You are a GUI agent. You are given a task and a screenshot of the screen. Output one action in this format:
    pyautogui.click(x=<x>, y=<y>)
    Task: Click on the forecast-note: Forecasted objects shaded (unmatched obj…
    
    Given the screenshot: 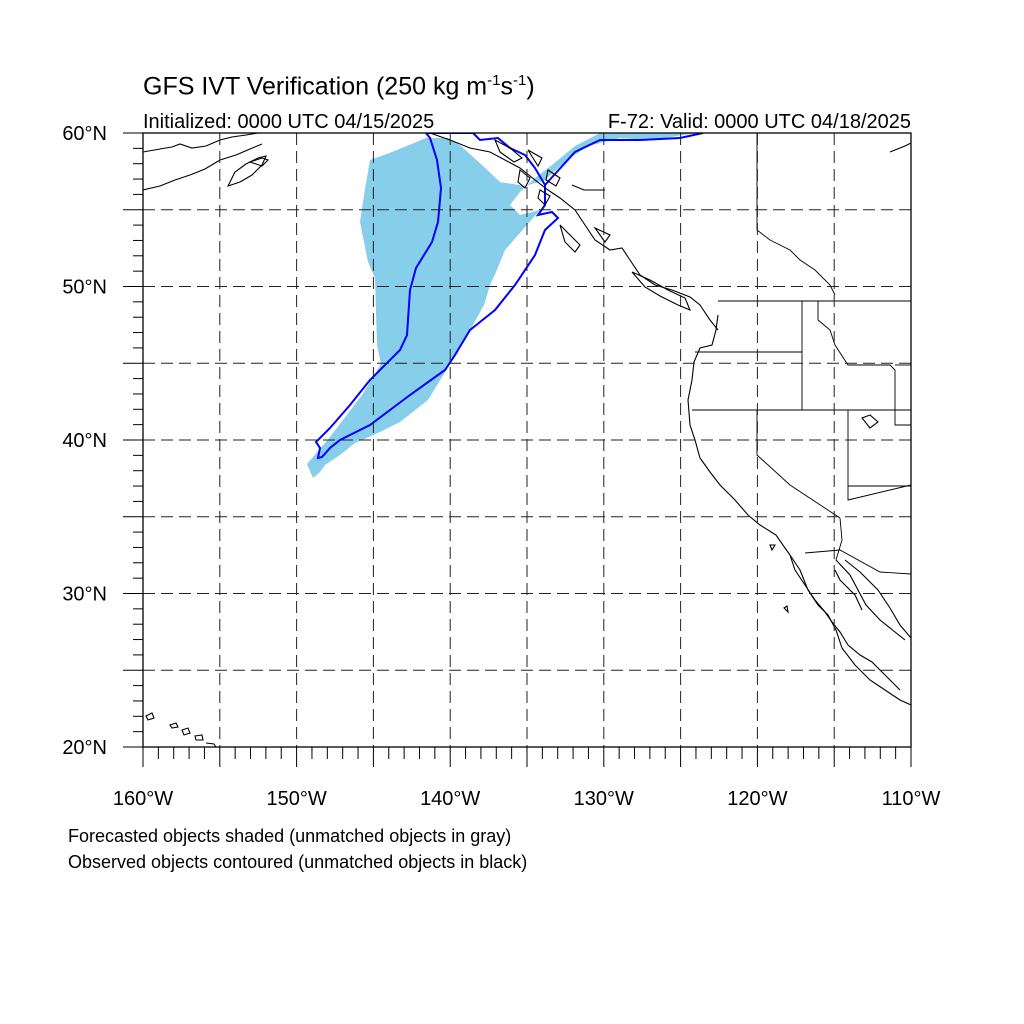 What is the action you would take?
    pyautogui.click(x=290, y=836)
    